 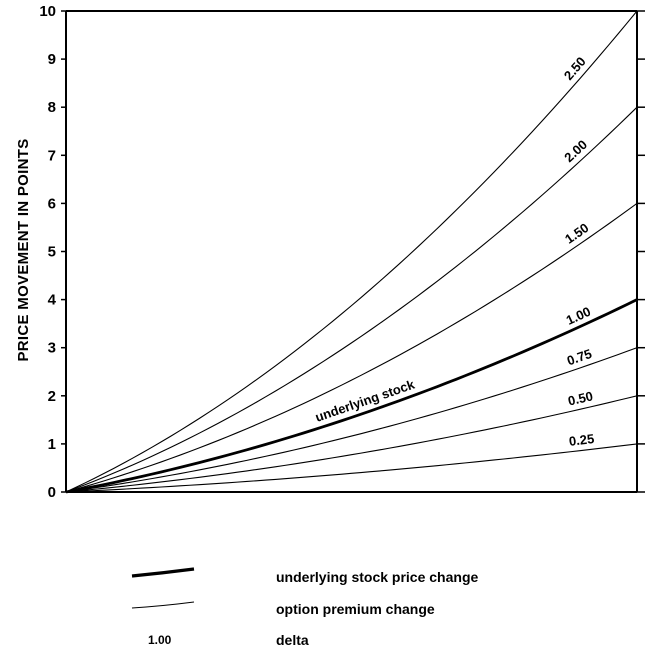 I want to click on y-tick-label: 3, so click(x=52, y=348).